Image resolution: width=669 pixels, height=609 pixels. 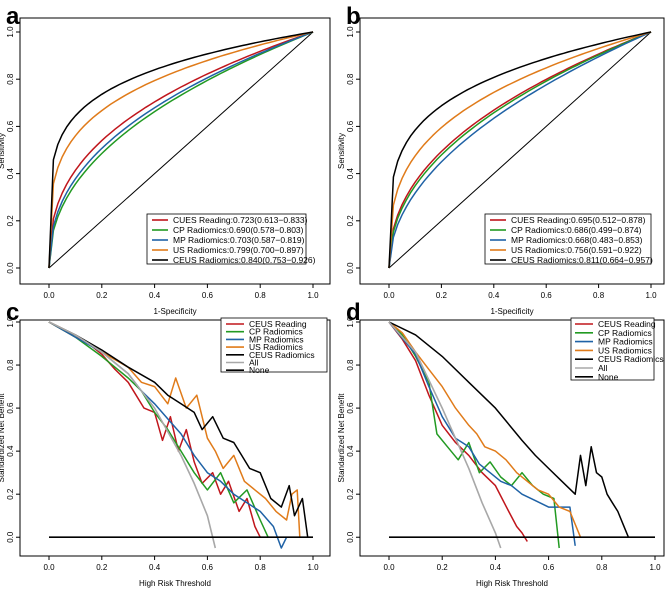 What do you see at coordinates (353, 312) in the screenshot?
I see `panel-label: d` at bounding box center [353, 312].